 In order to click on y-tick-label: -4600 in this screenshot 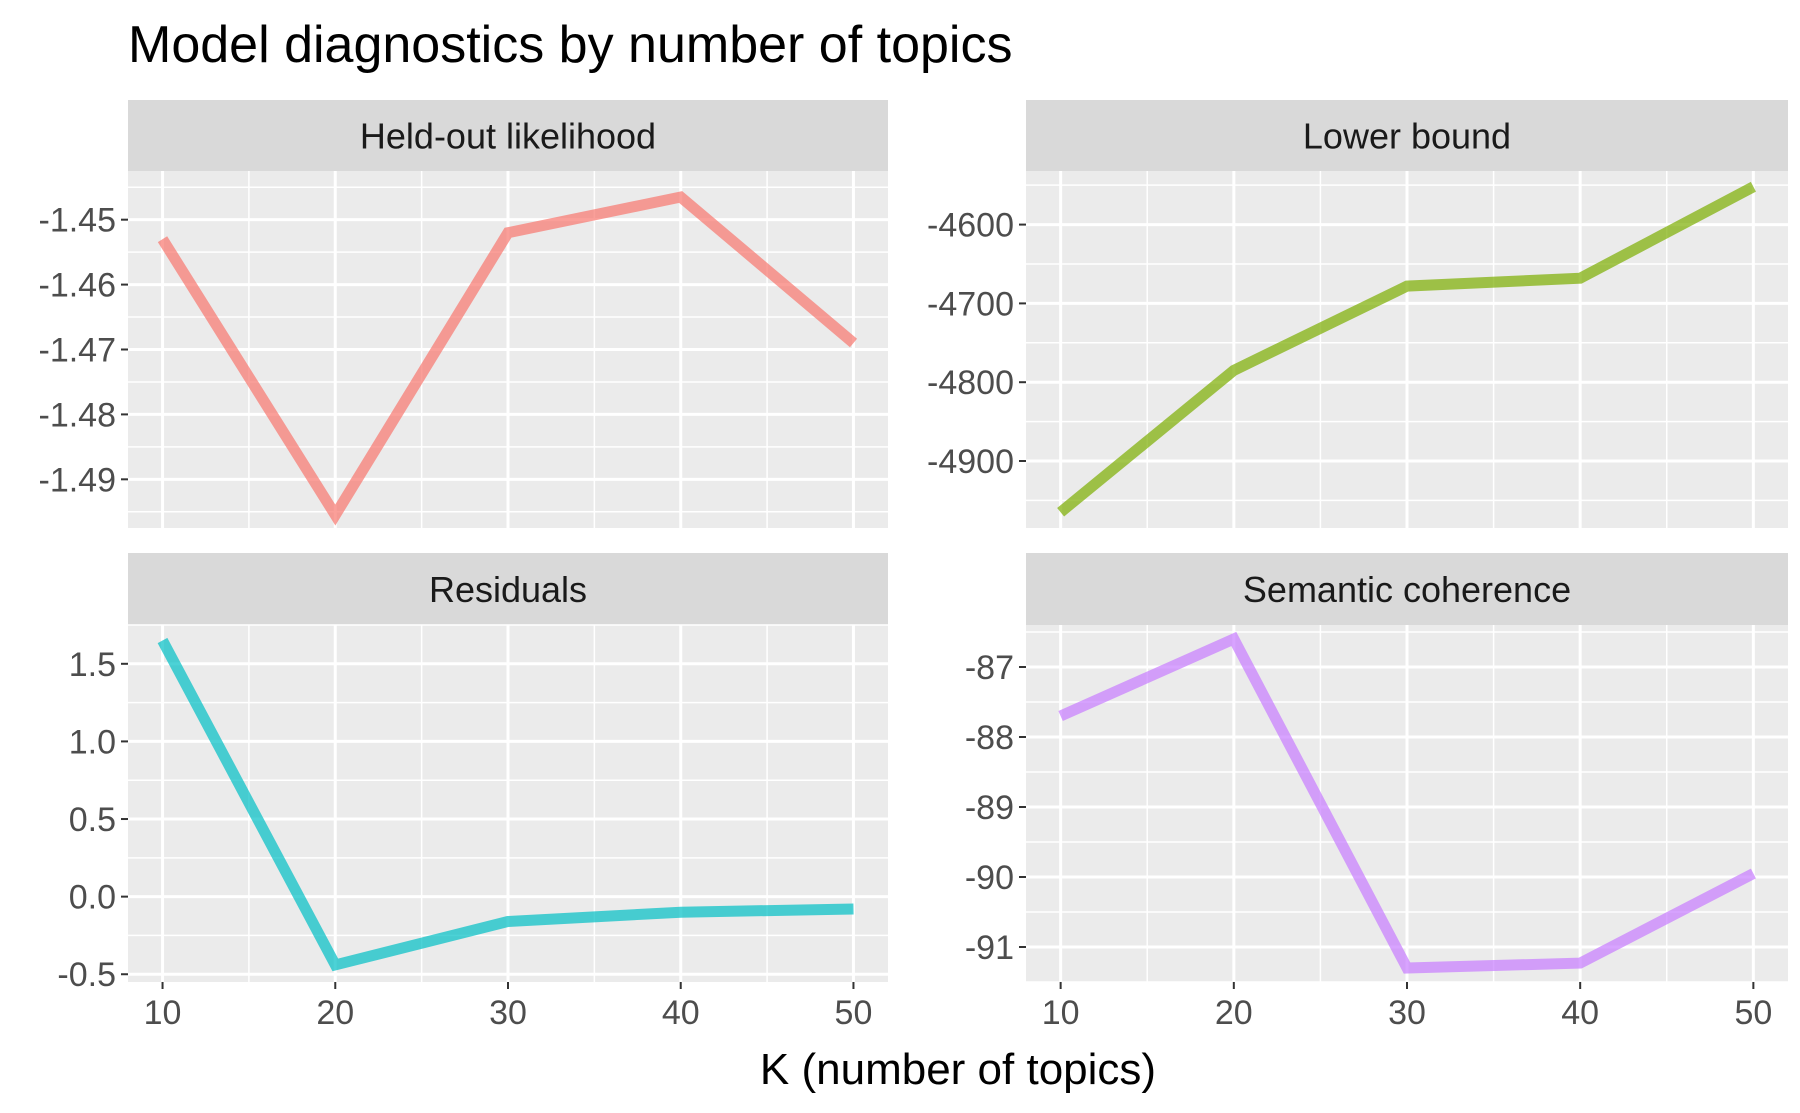, I will do `click(970, 226)`.